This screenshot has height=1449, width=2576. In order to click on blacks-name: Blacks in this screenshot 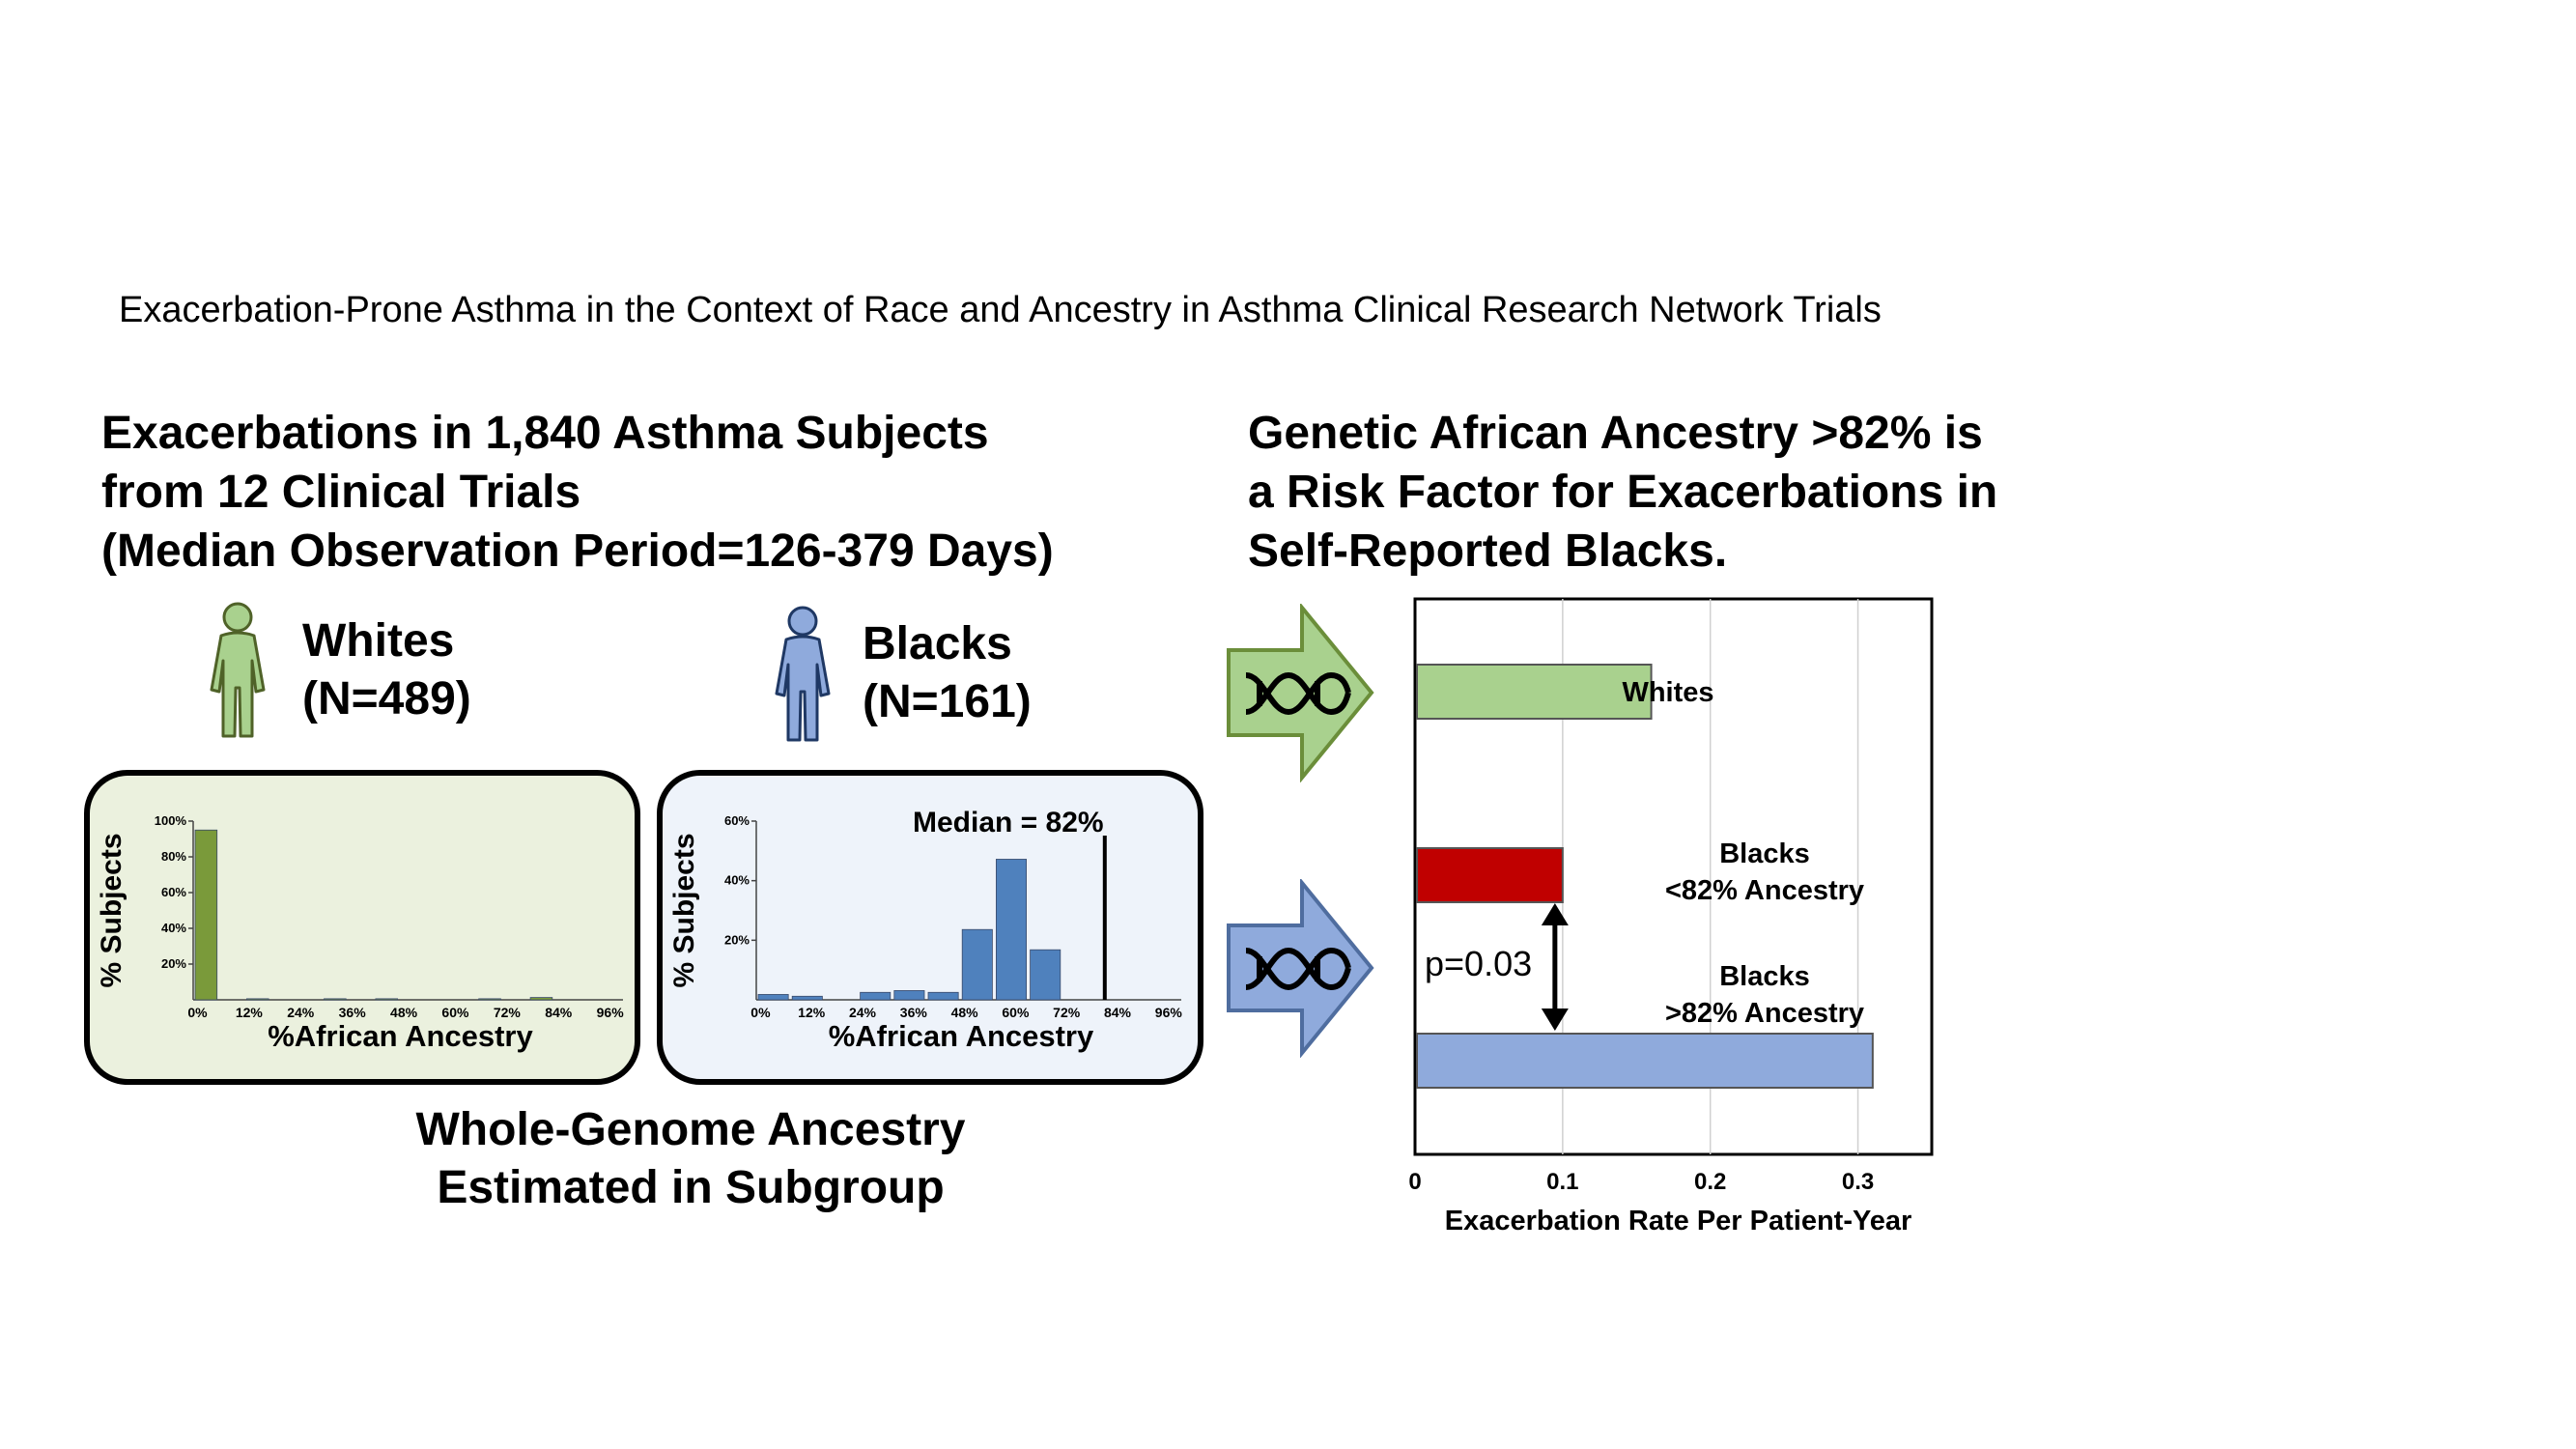, I will do `click(937, 643)`.